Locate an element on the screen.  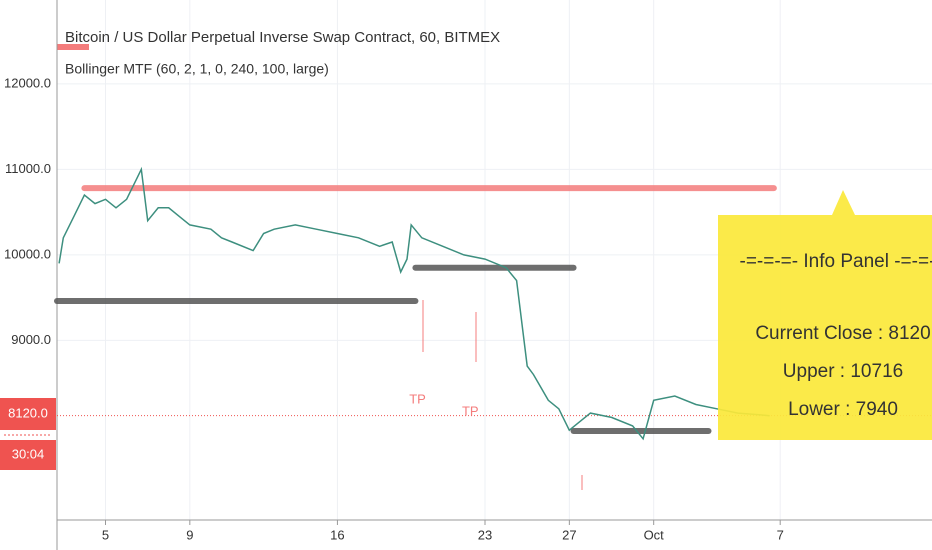
panel-box is located at coordinates (825, 315).